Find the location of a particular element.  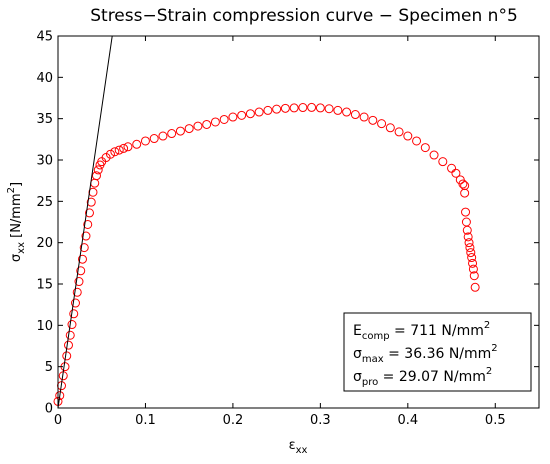

annotation-value: = 29.07 N/mm is located at coordinates (432, 377).